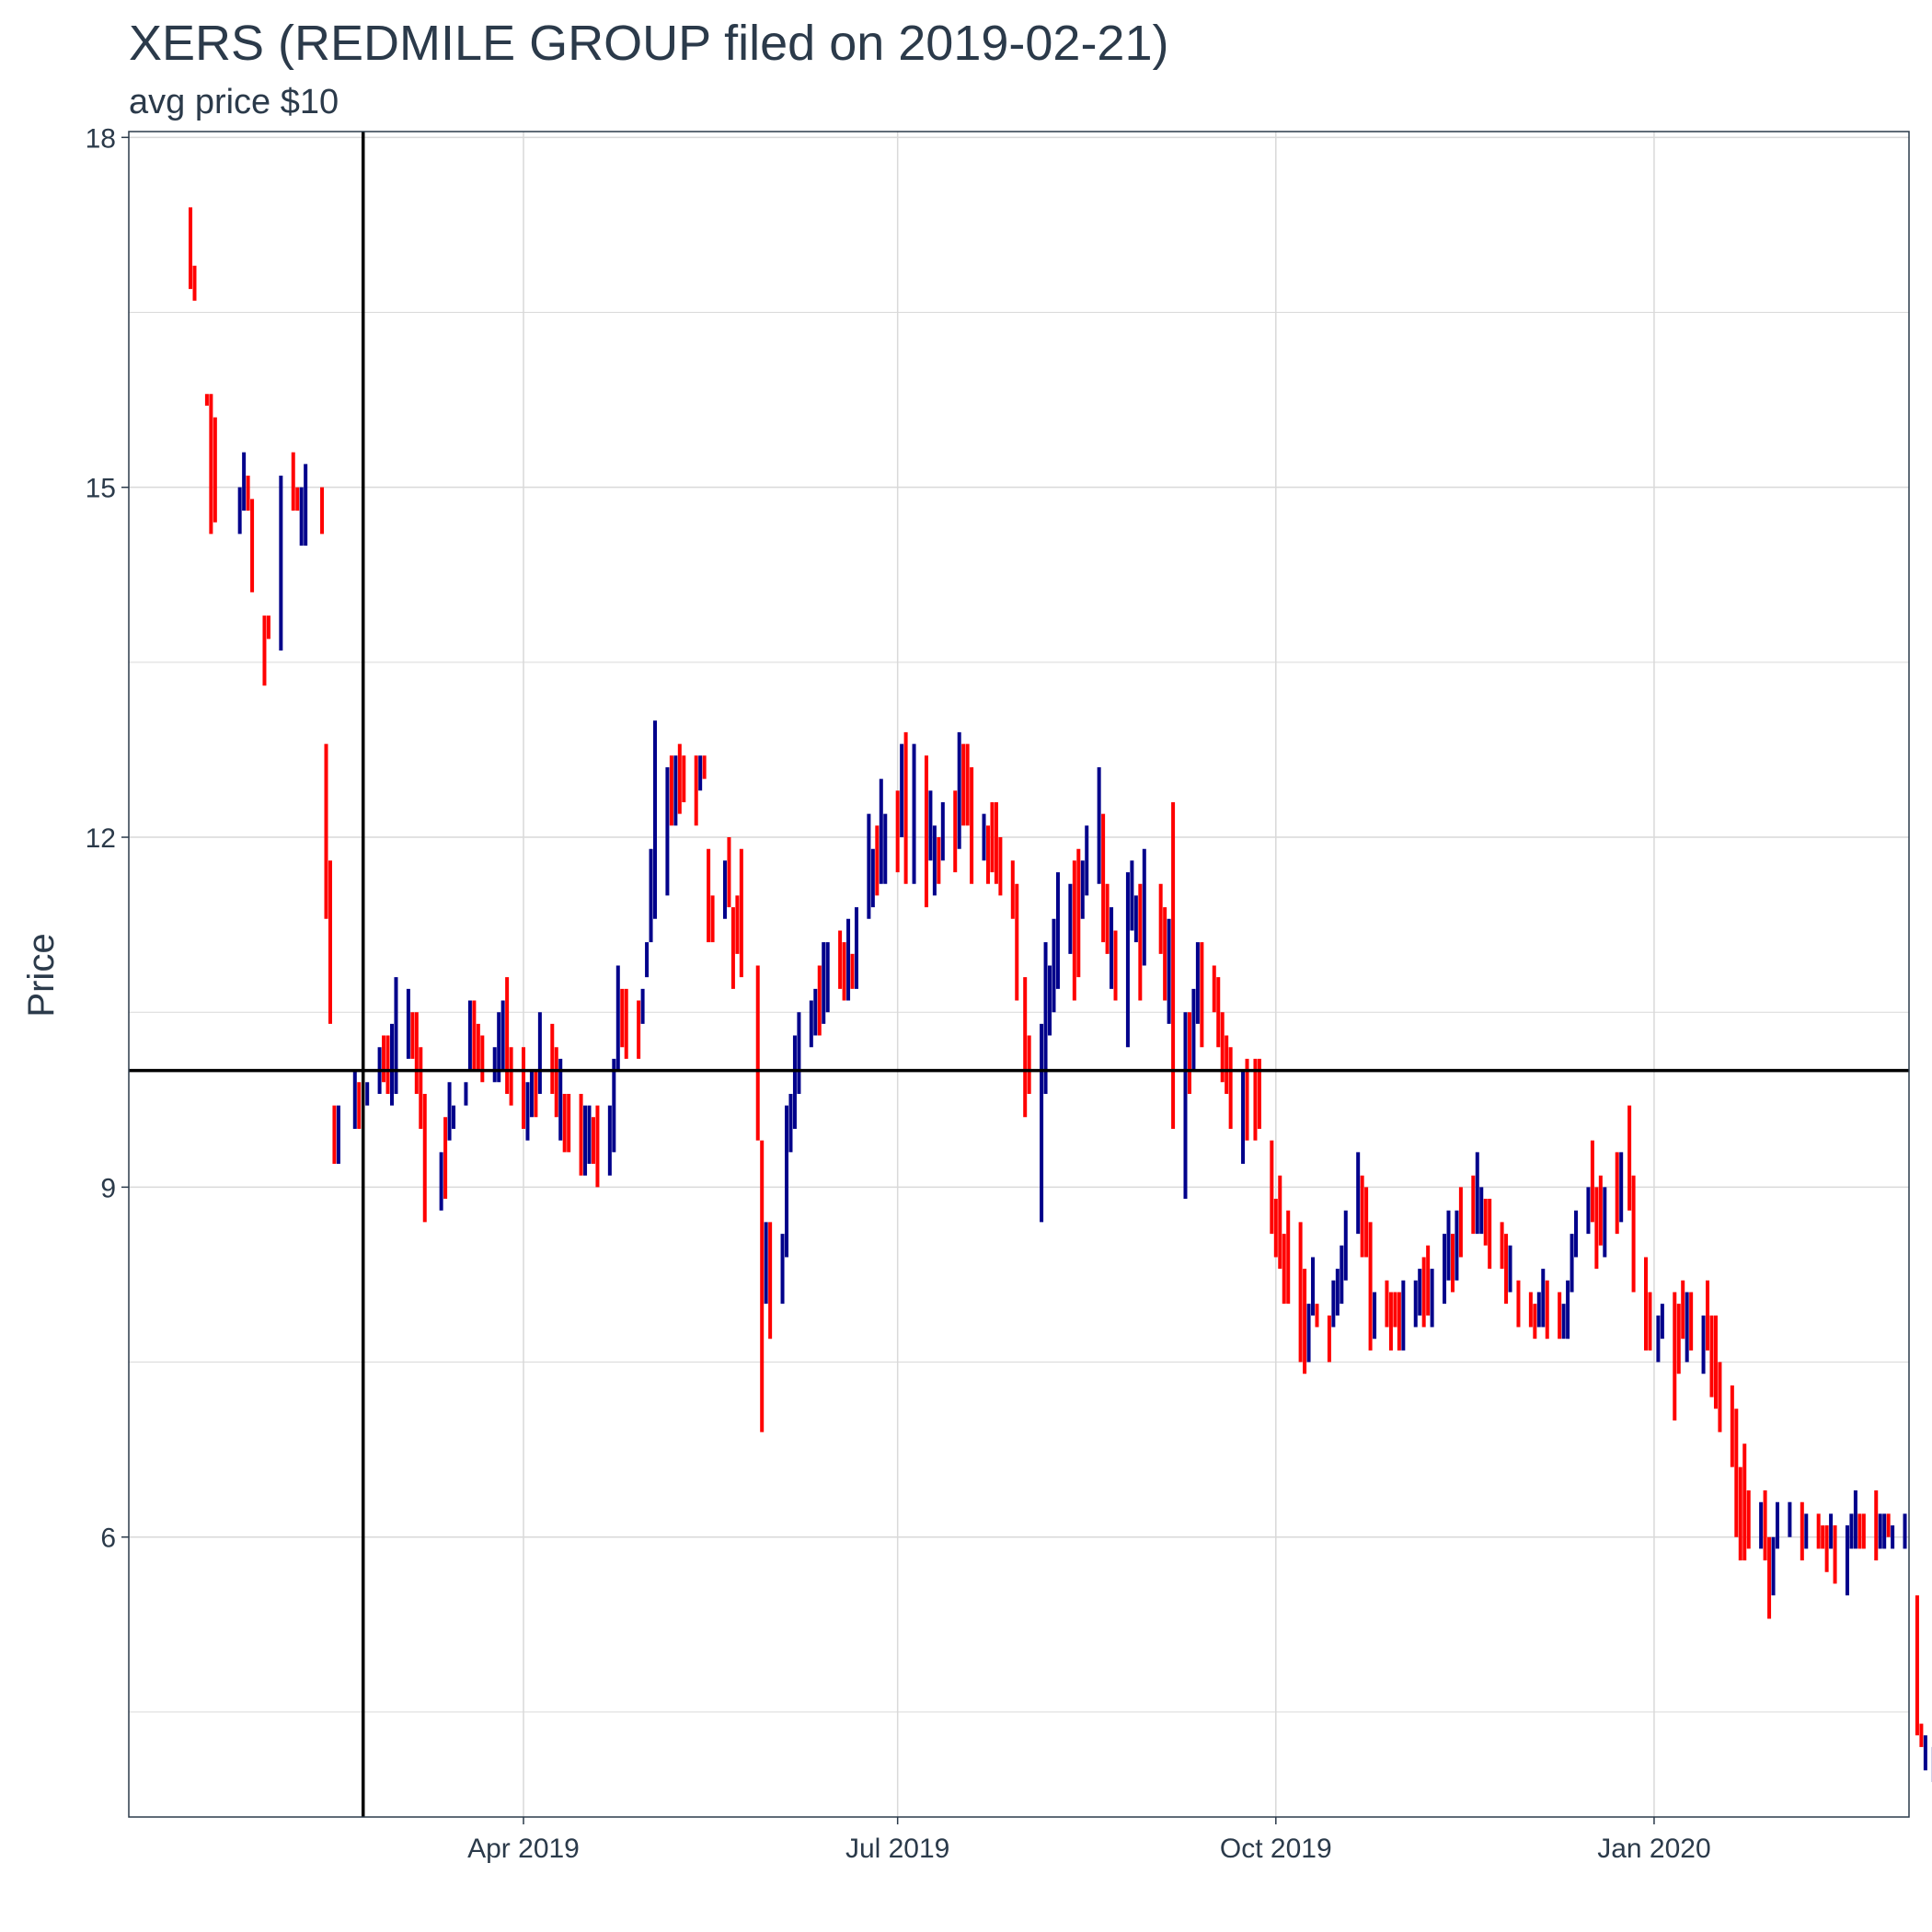  Describe the element at coordinates (1089, 1840) in the screenshot. I see `x-axis-ticks: Apr 2019 Jul 2019 Oct 2019 Jan 2020` at that location.